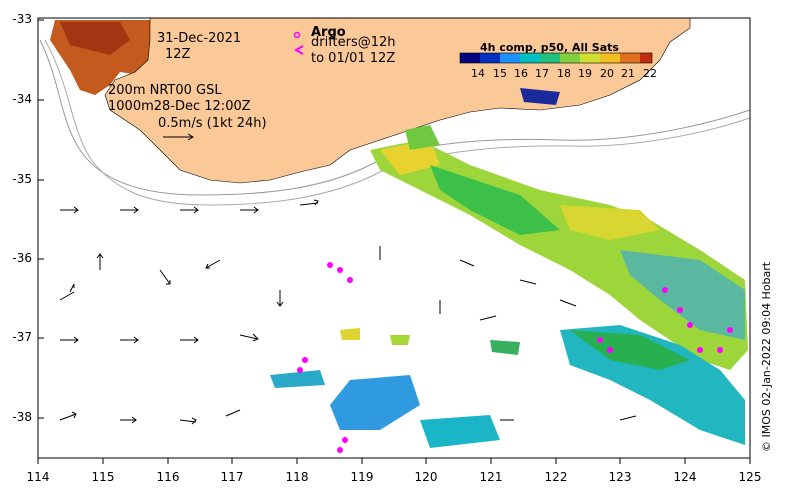 The image size is (791, 492). What do you see at coordinates (212, 123) in the screenshot?
I see `scale-label: 0.5m/s (1kt 24h)` at bounding box center [212, 123].